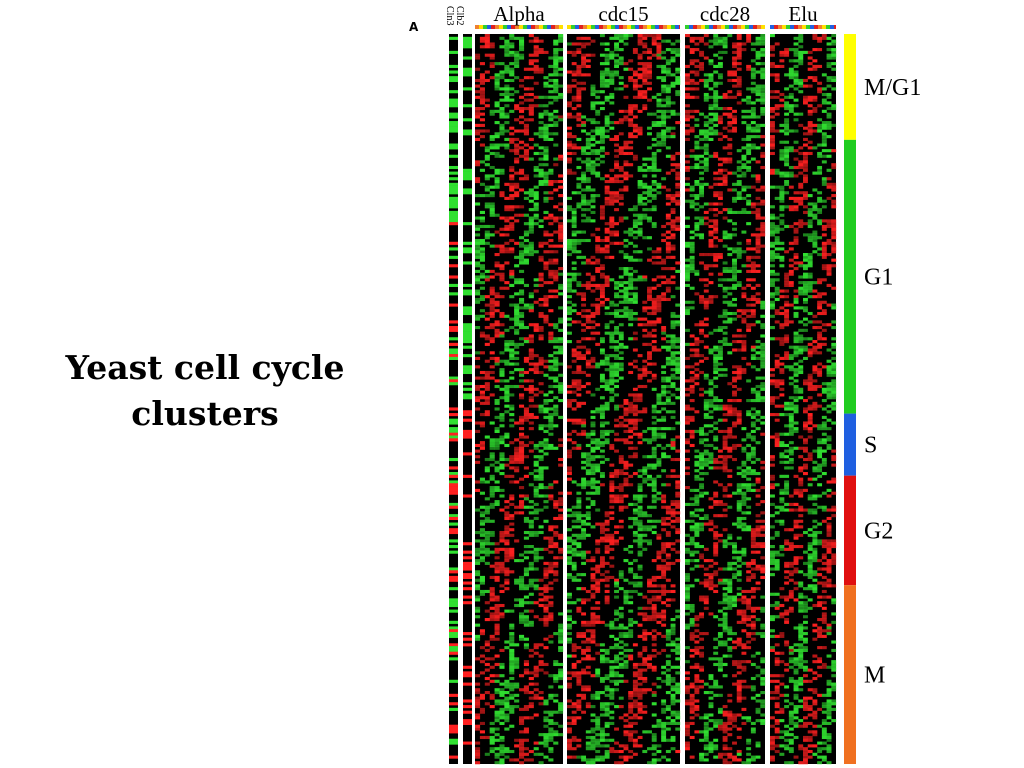  What do you see at coordinates (882, 399) in the screenshot?
I see `phase-bar: M/G1 G1 S G2 M` at bounding box center [882, 399].